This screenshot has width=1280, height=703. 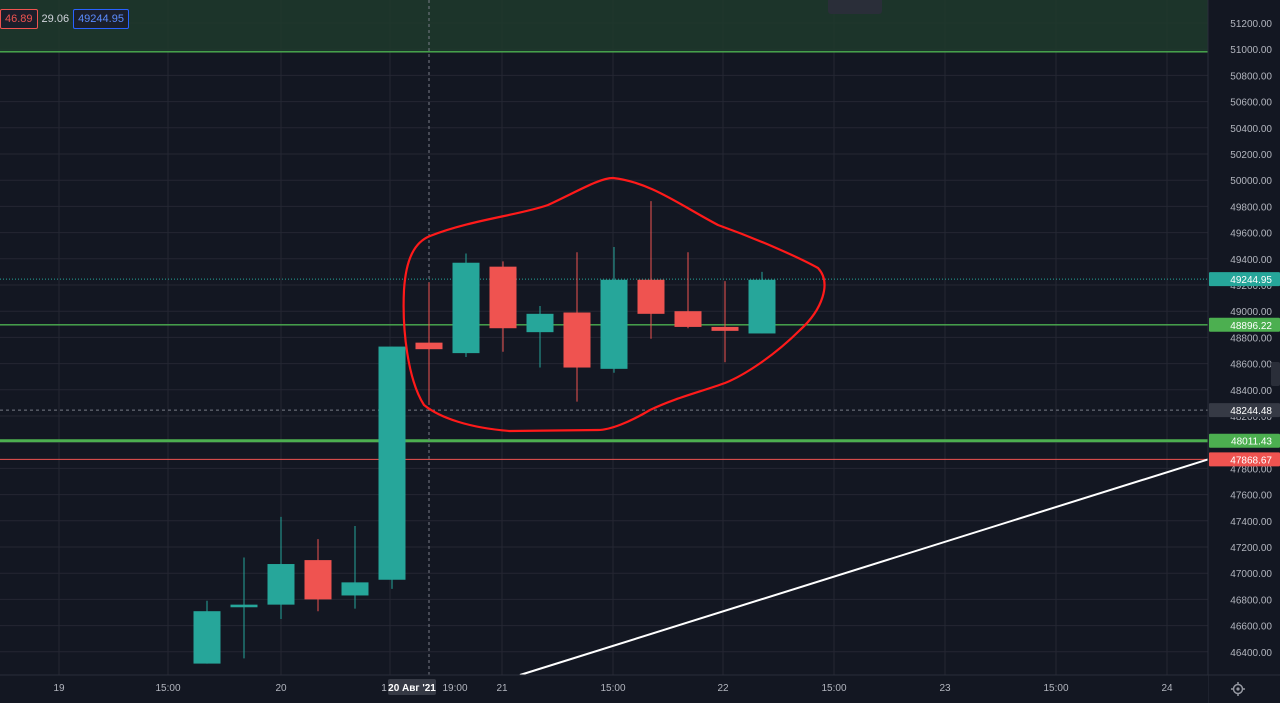 I want to click on time-axis, so click(x=604, y=689).